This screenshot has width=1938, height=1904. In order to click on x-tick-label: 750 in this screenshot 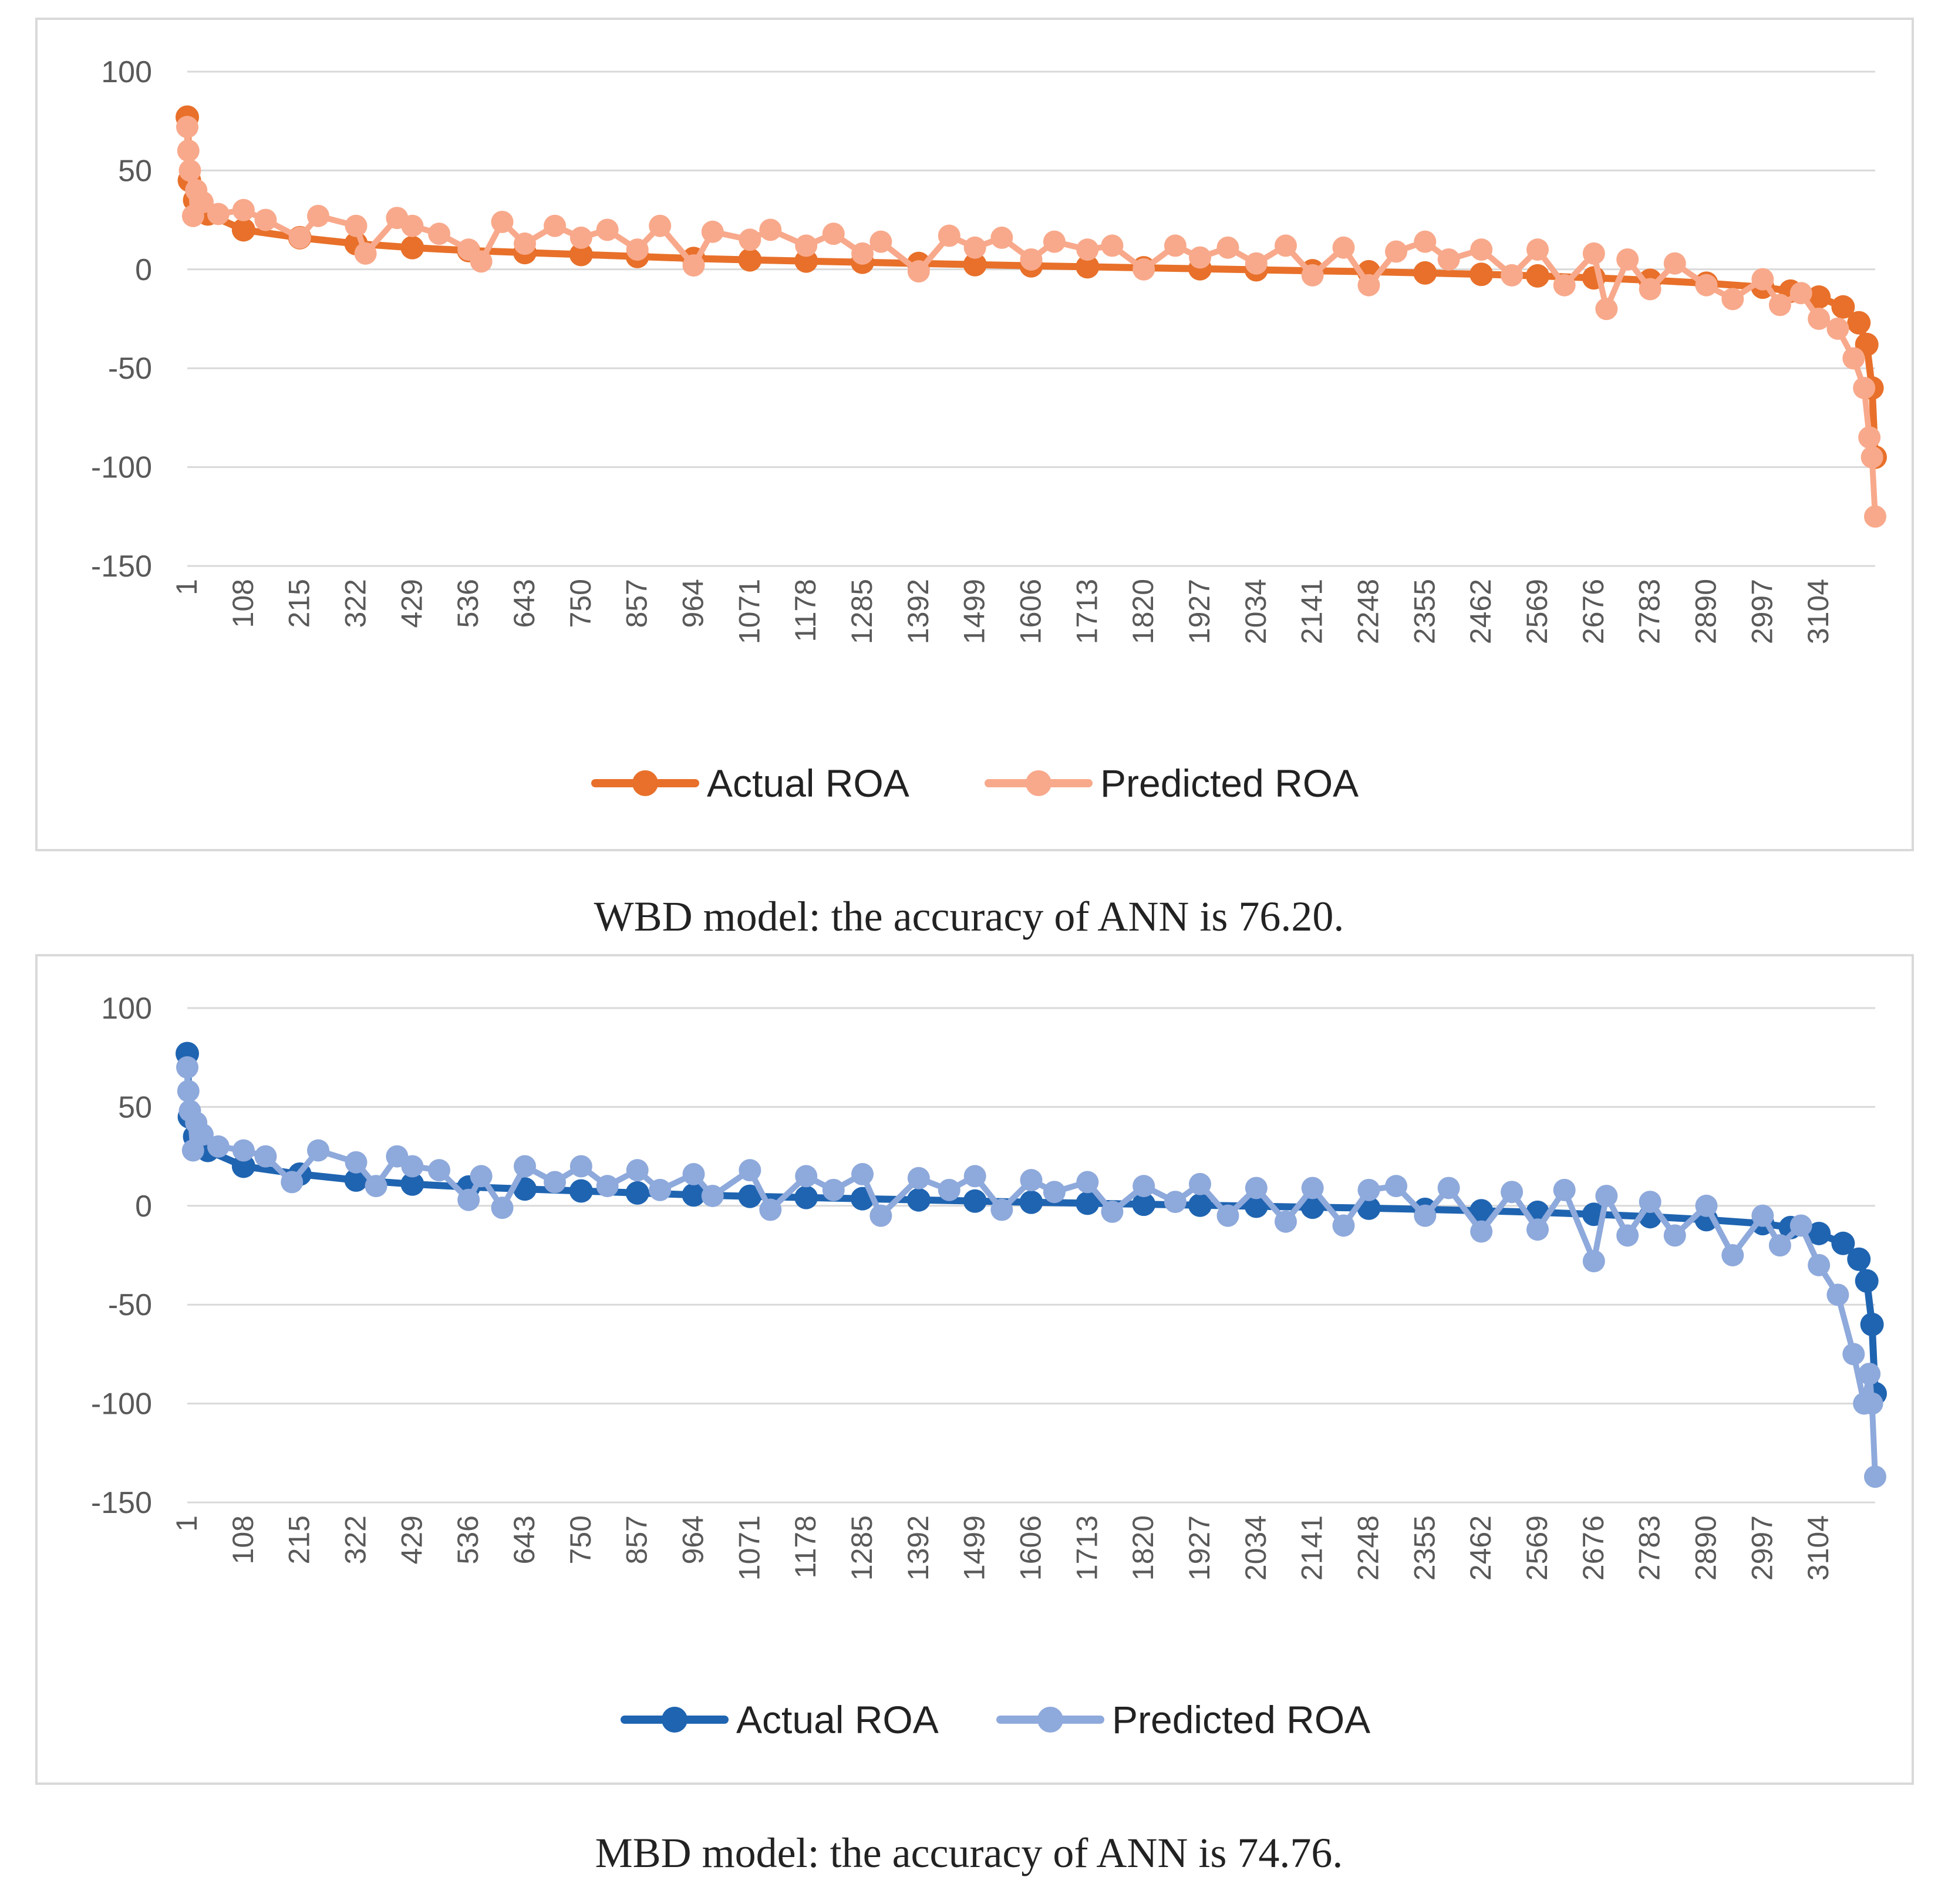, I will do `click(580, 603)`.